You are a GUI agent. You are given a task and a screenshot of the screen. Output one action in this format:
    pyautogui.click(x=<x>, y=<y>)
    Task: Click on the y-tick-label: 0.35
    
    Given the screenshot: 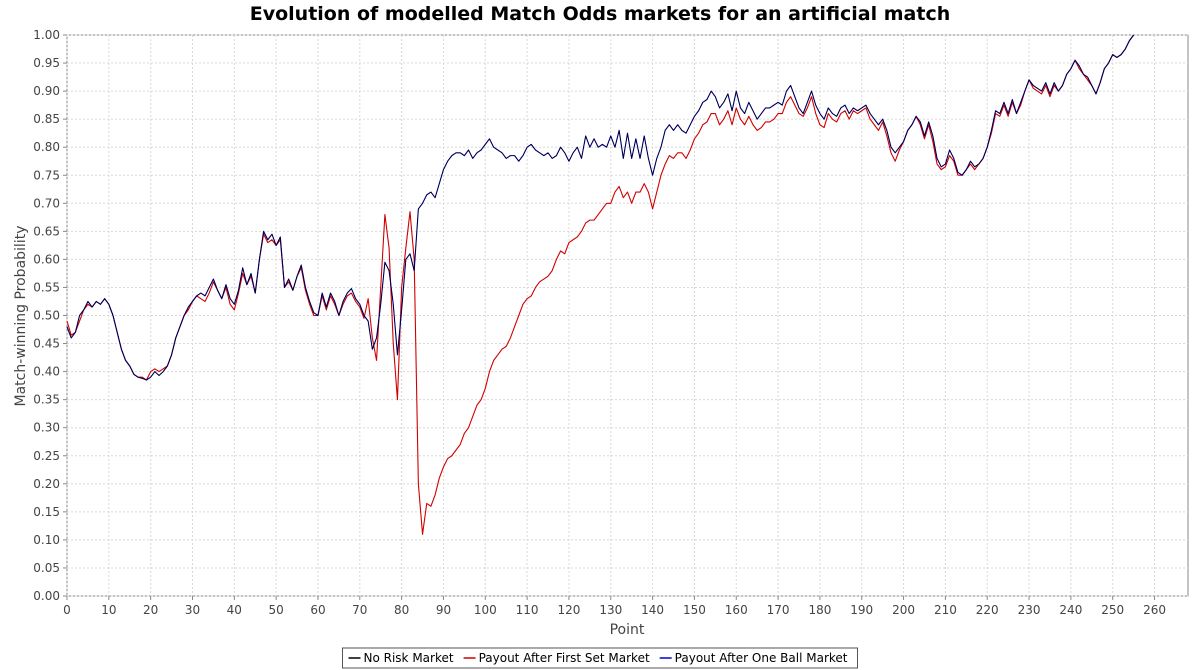 What is the action you would take?
    pyautogui.click(x=46, y=400)
    